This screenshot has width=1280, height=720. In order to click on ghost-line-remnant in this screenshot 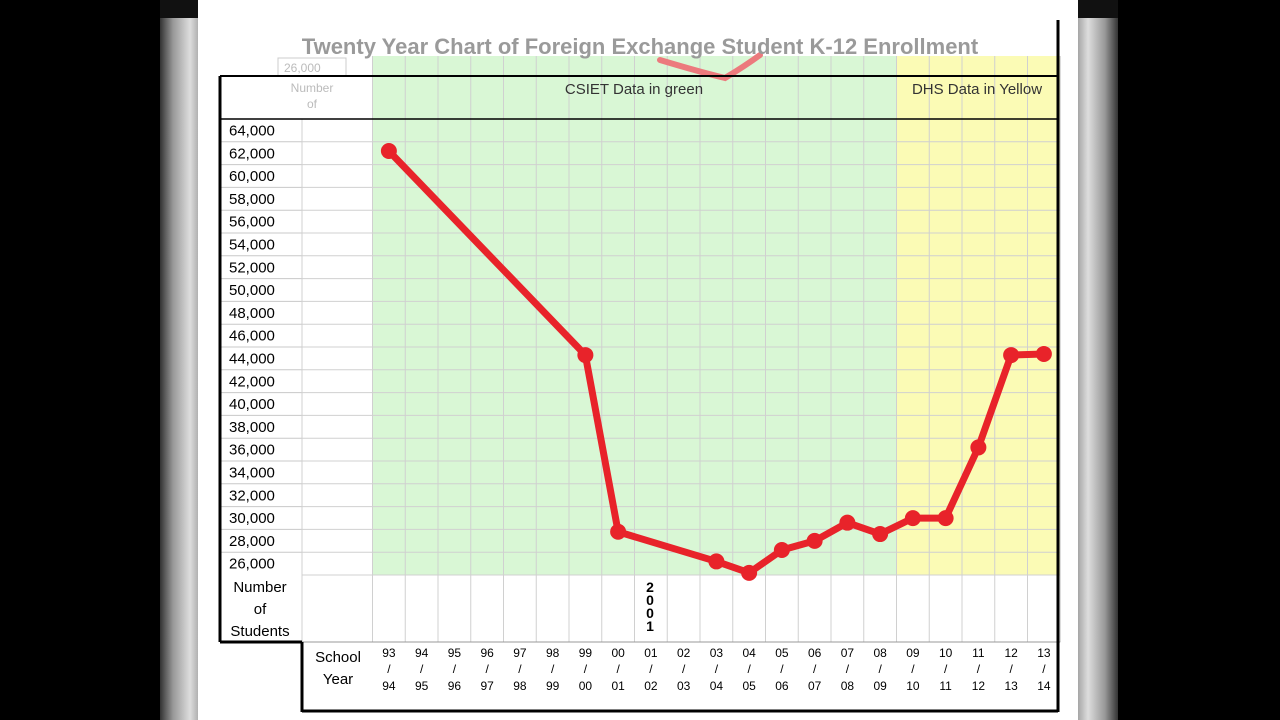, I will do `click(710, 67)`.